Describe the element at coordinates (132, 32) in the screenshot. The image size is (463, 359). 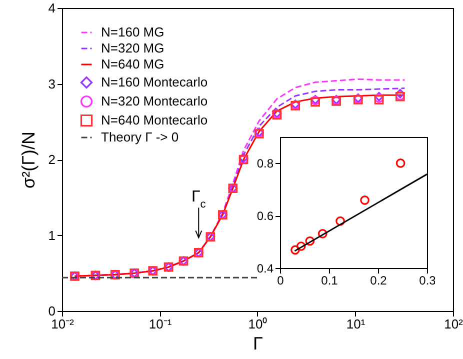
I see `legend-label: N=160 MG` at that location.